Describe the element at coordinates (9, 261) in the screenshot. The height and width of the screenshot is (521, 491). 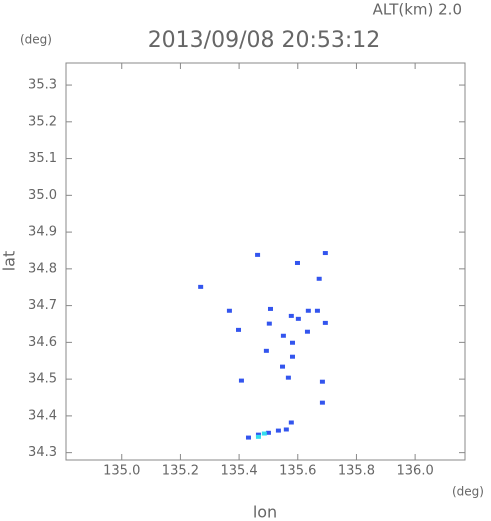
I see `y-axis-label: lat` at that location.